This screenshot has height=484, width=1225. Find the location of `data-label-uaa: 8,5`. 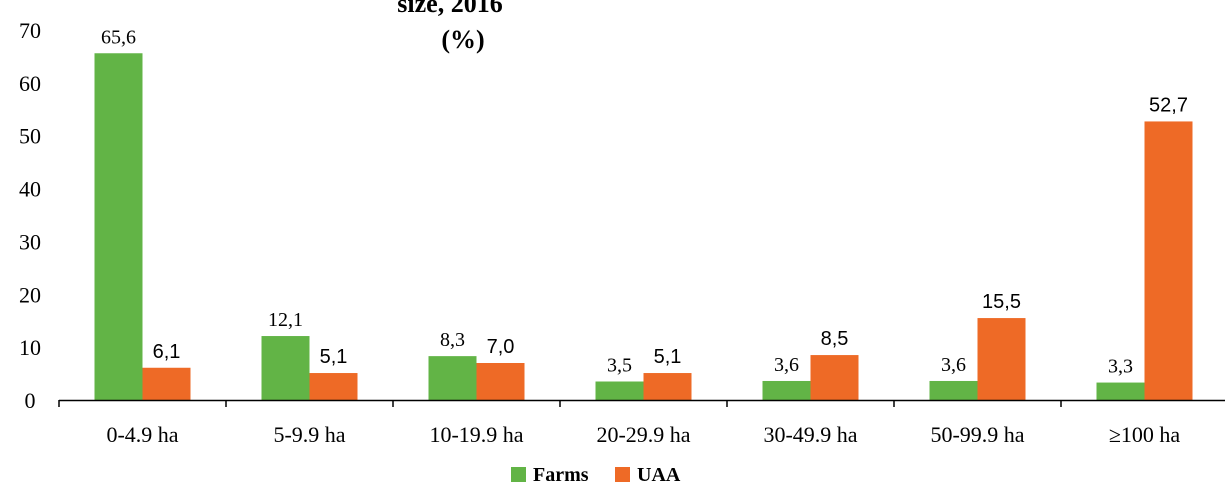

data-label-uaa: 8,5 is located at coordinates (835, 339).